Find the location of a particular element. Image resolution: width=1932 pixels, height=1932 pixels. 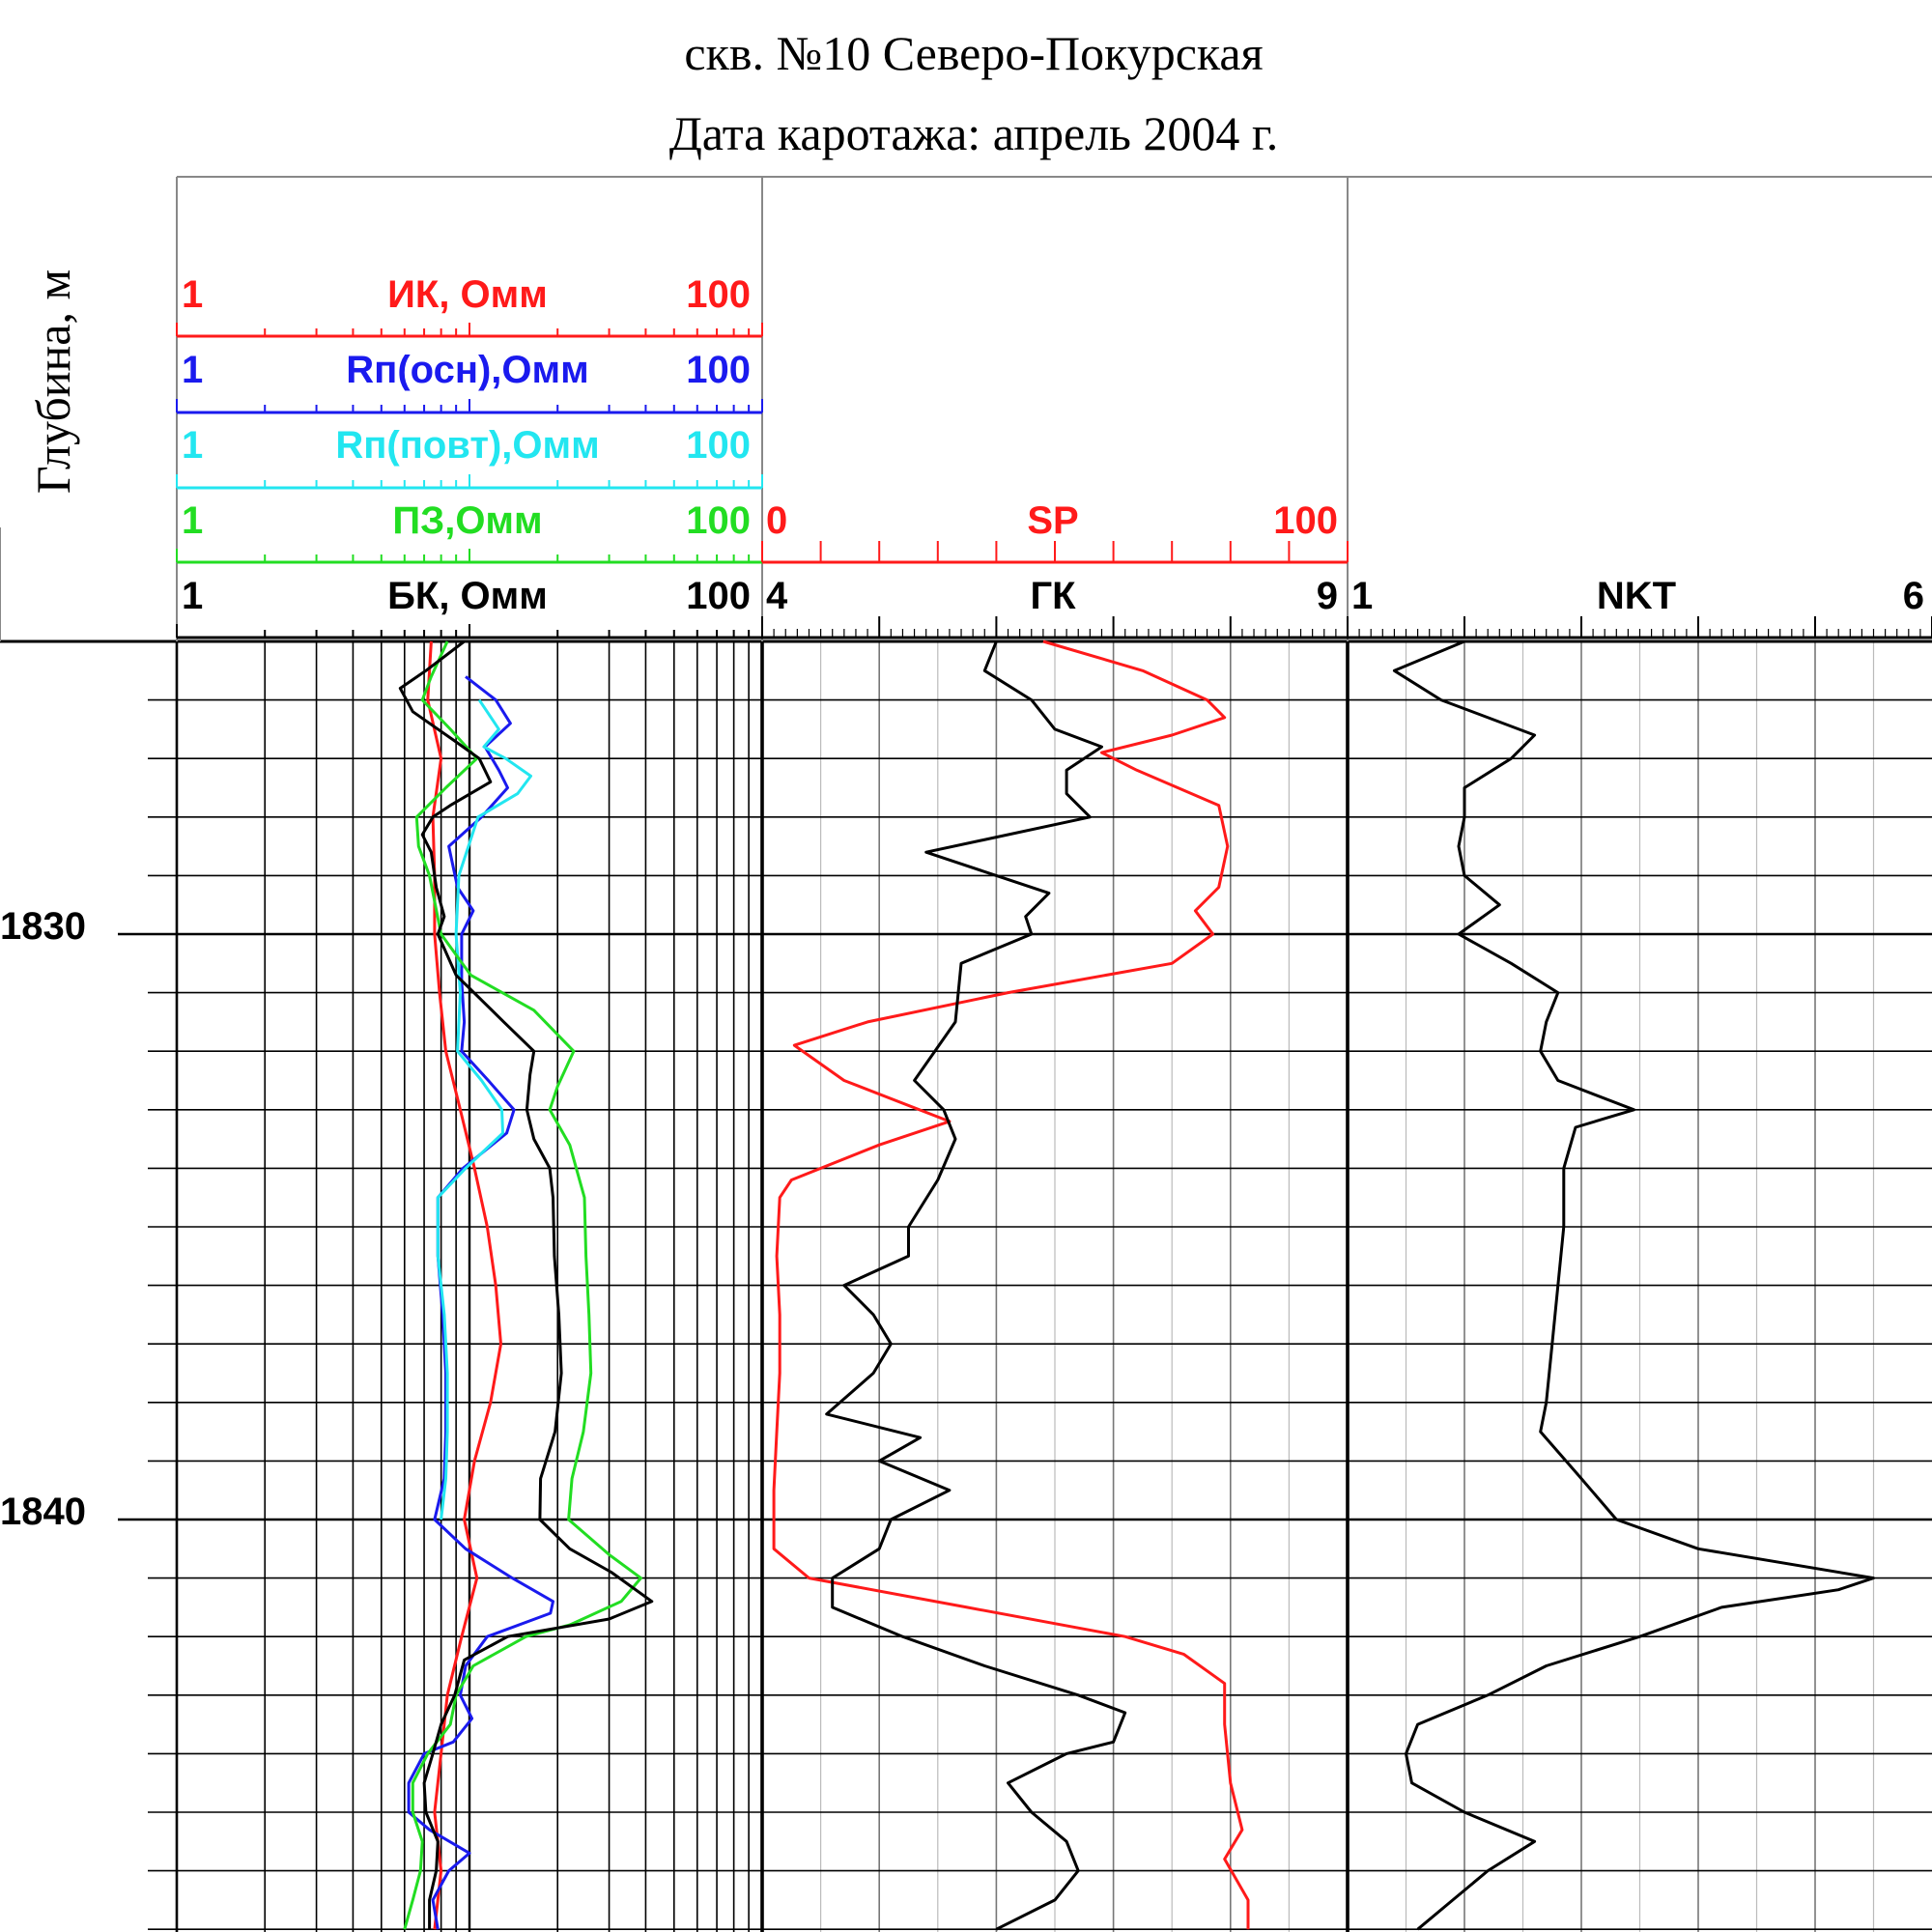

curve-pz is located at coordinates (522, 1285).